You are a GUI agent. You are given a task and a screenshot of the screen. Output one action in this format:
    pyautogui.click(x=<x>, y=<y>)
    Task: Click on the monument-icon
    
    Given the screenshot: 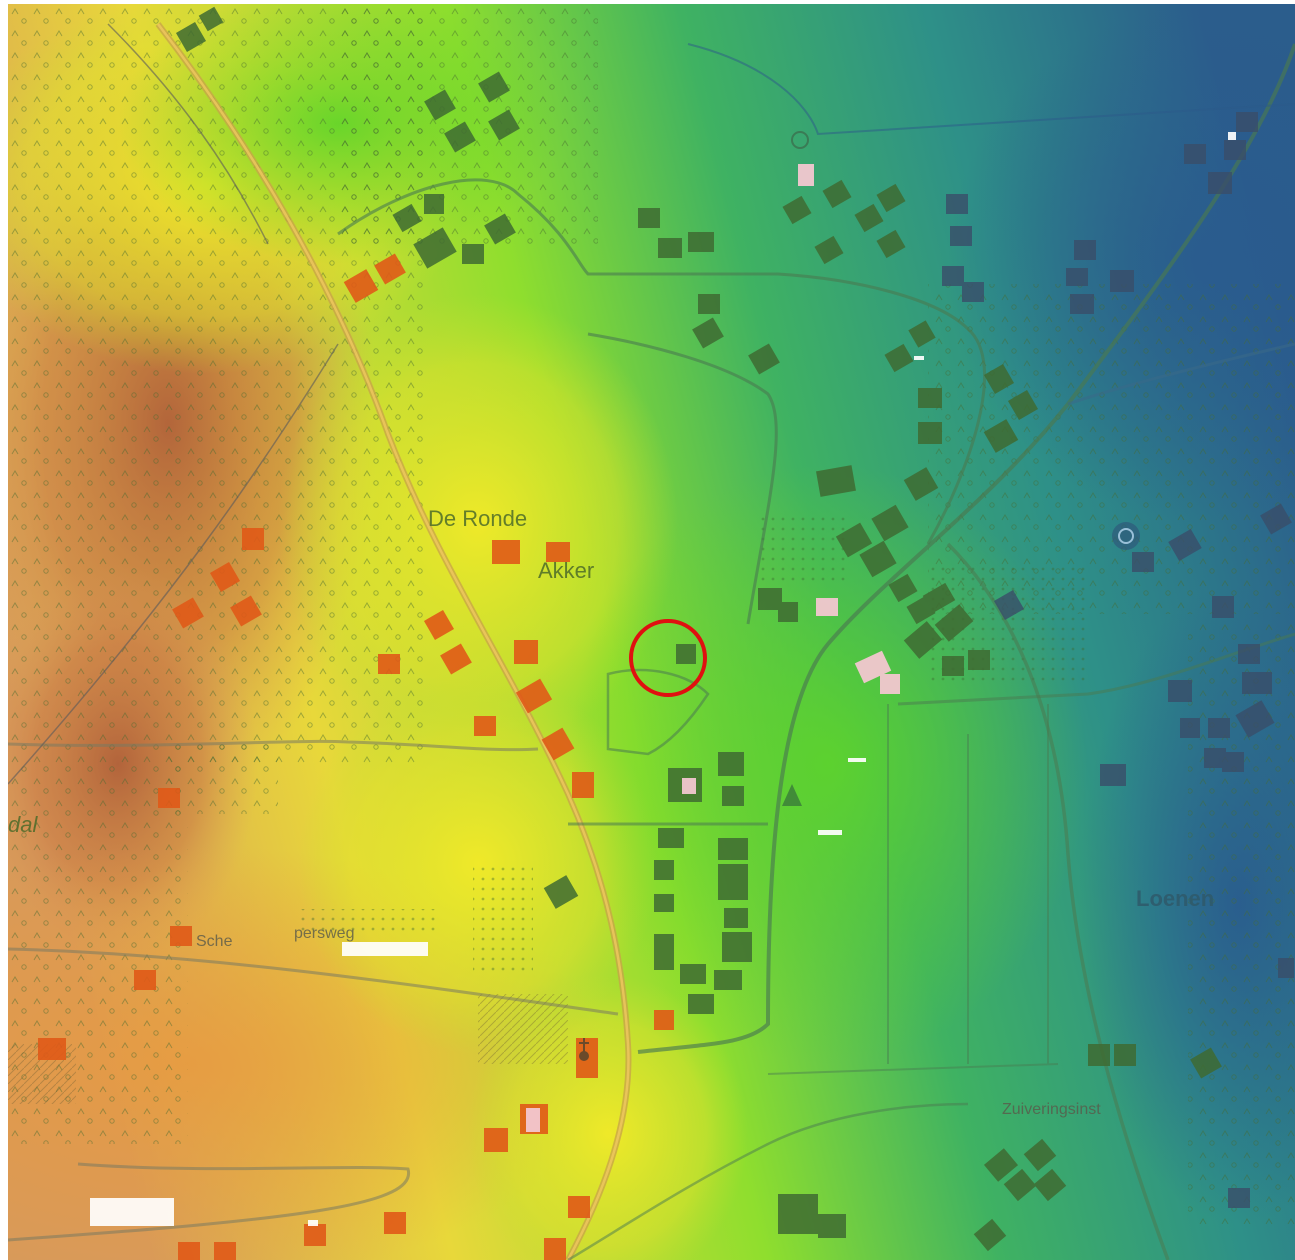 What is the action you would take?
    pyautogui.click(x=792, y=795)
    